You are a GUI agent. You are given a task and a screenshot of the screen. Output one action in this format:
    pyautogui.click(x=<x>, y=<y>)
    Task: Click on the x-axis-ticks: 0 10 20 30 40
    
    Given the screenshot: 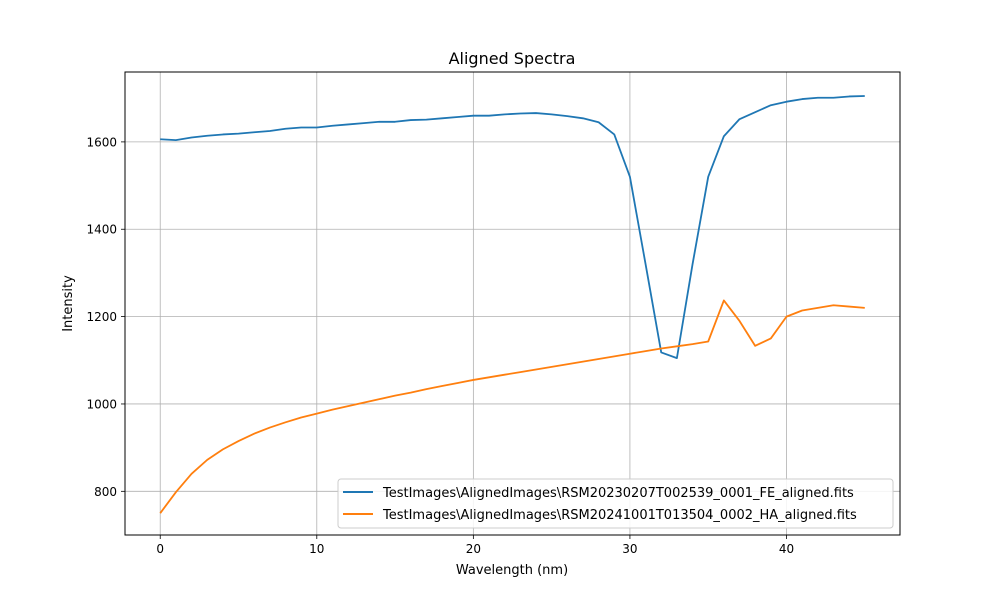 What is the action you would take?
    pyautogui.click(x=475, y=545)
    